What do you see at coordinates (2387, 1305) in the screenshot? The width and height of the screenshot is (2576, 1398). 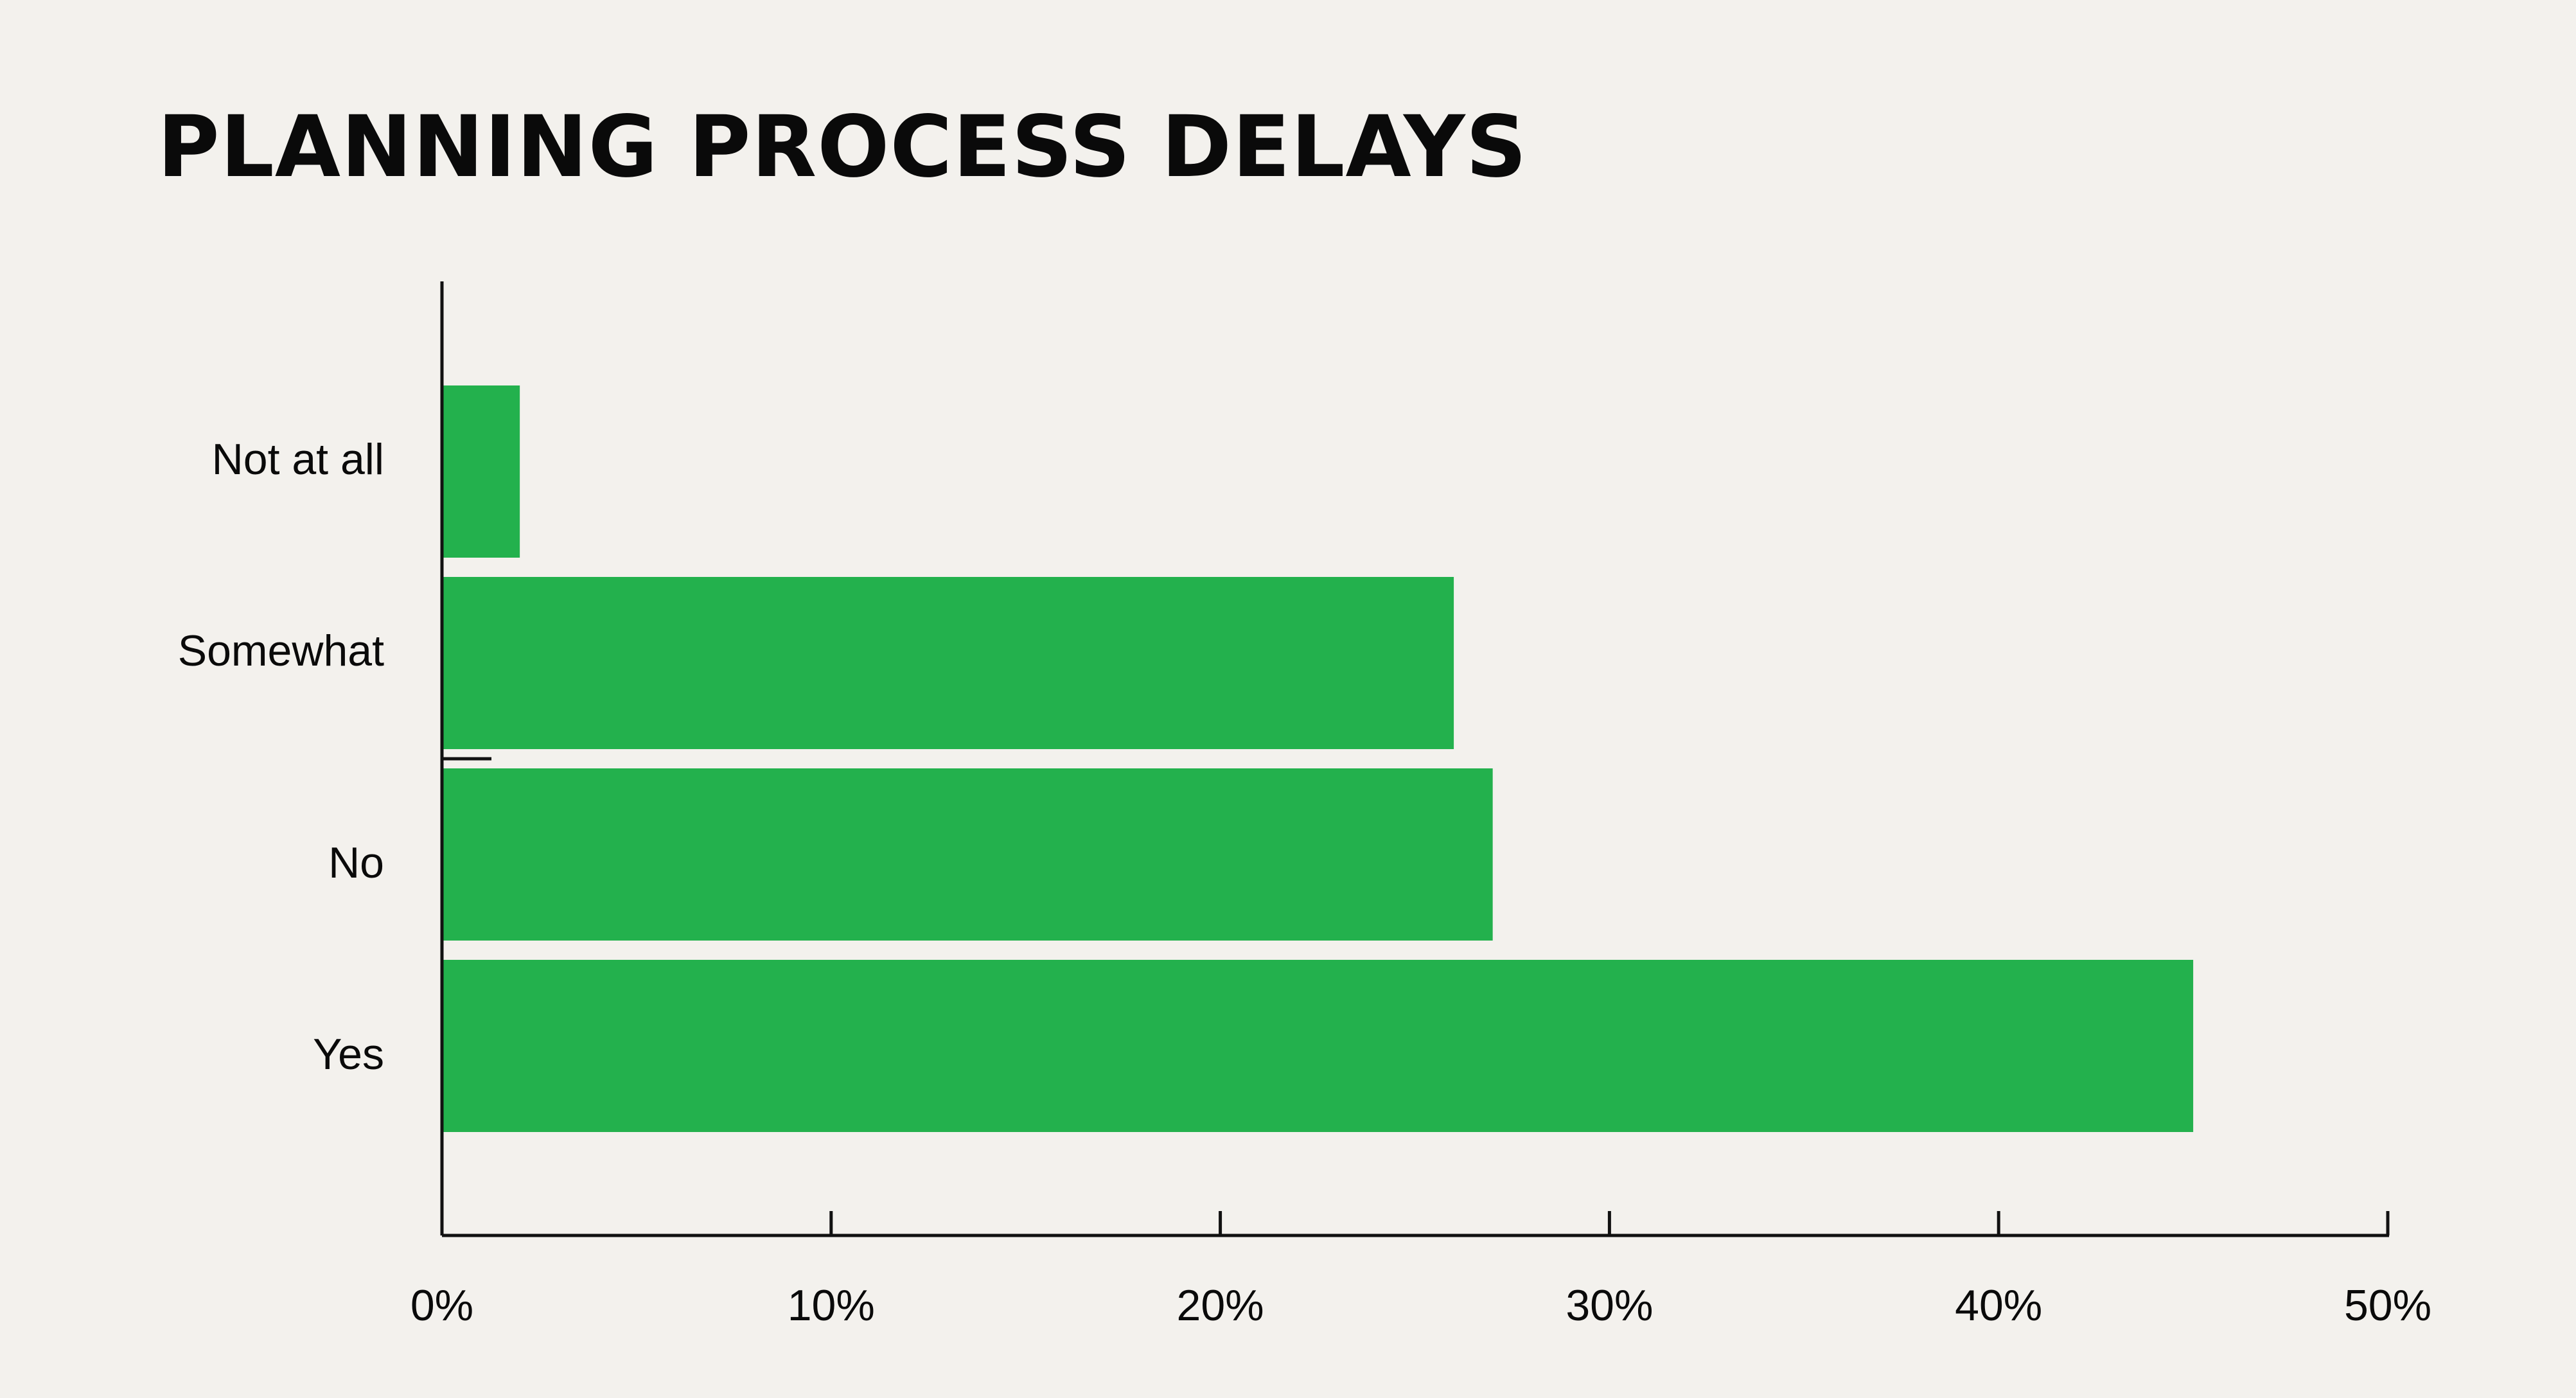 I see `x-tick-label: 50%` at bounding box center [2387, 1305].